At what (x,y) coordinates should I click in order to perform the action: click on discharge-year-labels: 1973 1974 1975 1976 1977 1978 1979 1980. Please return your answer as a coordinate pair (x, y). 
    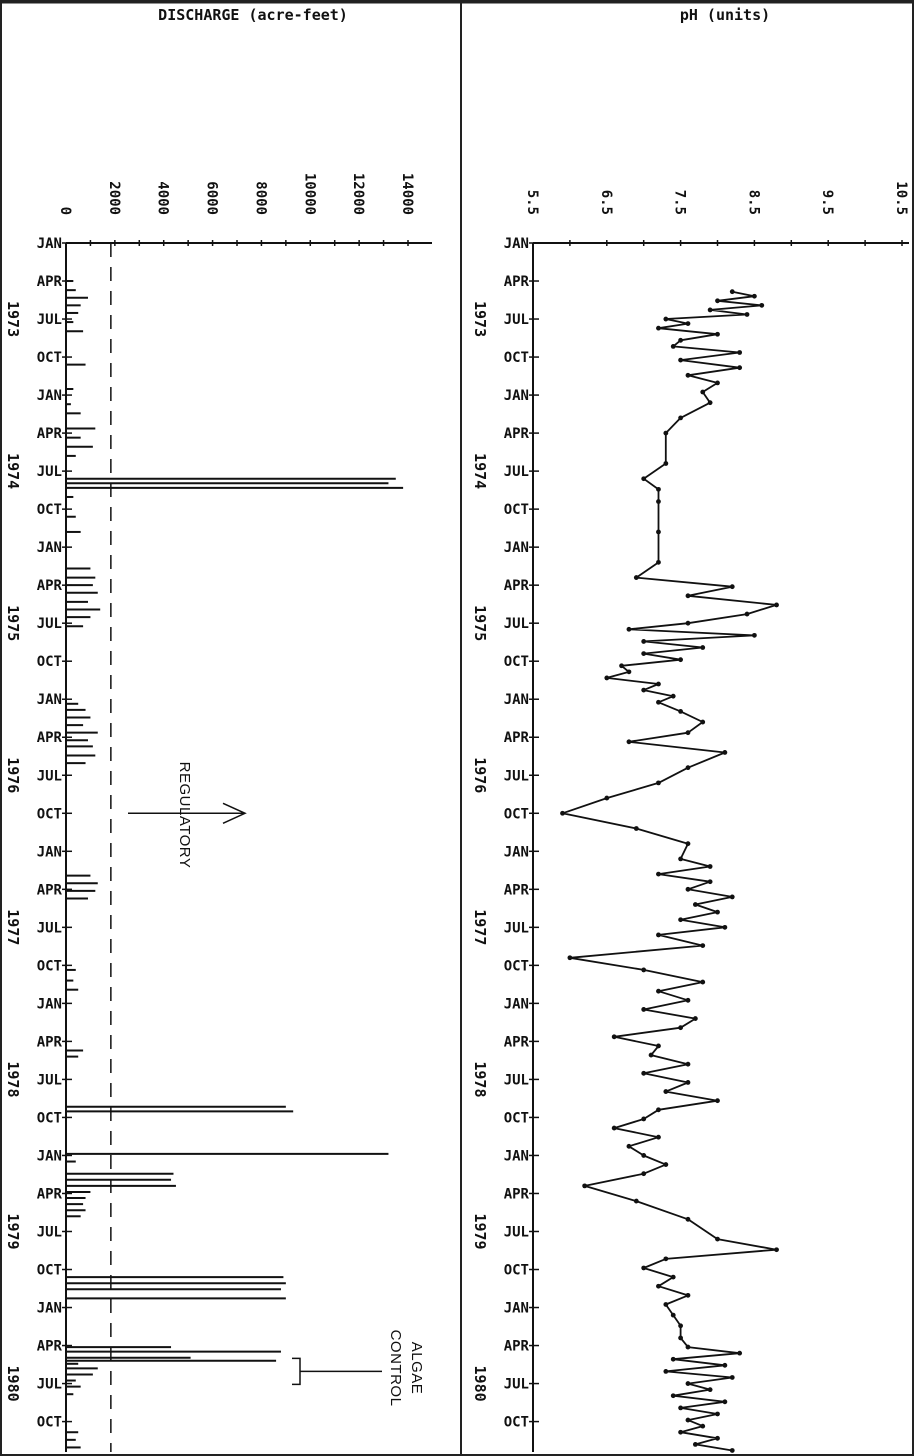
    Looking at the image, I should click on (13, 851).